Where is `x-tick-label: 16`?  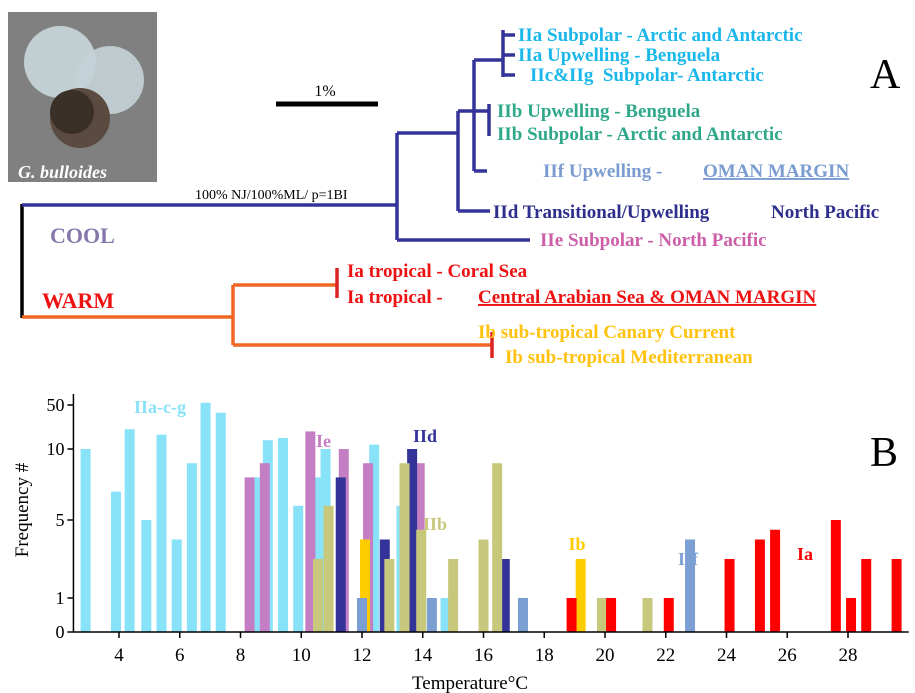 x-tick-label: 16 is located at coordinates (483, 655).